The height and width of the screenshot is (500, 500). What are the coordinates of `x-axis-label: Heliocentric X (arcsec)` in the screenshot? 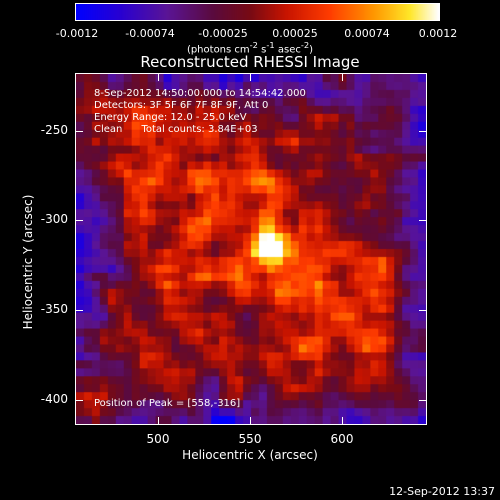 It's located at (250, 455).